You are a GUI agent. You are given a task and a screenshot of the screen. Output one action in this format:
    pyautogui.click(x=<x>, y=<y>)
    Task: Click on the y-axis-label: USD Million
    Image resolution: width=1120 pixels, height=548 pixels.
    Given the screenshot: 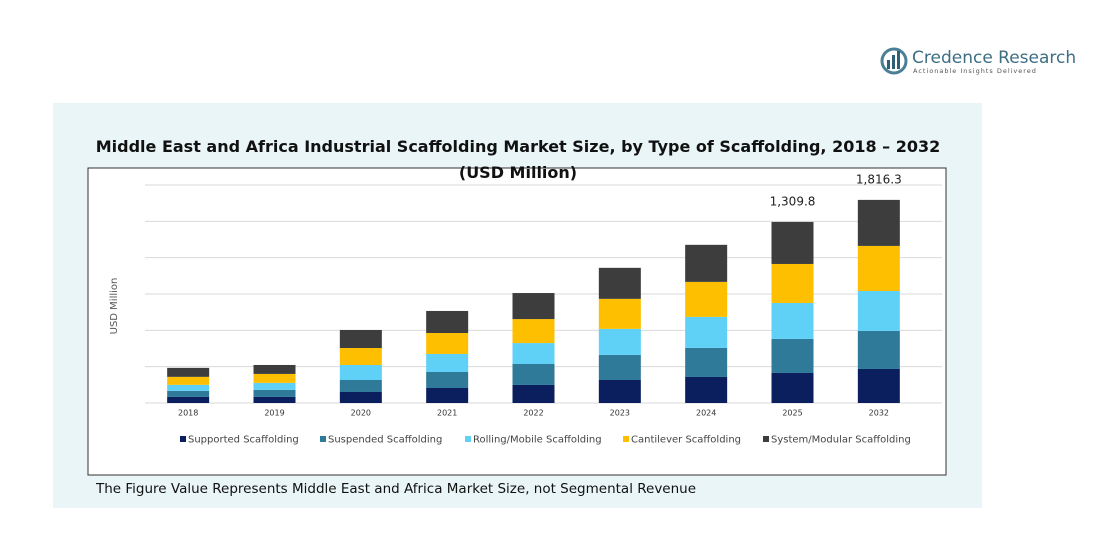 What is the action you would take?
    pyautogui.click(x=114, y=306)
    